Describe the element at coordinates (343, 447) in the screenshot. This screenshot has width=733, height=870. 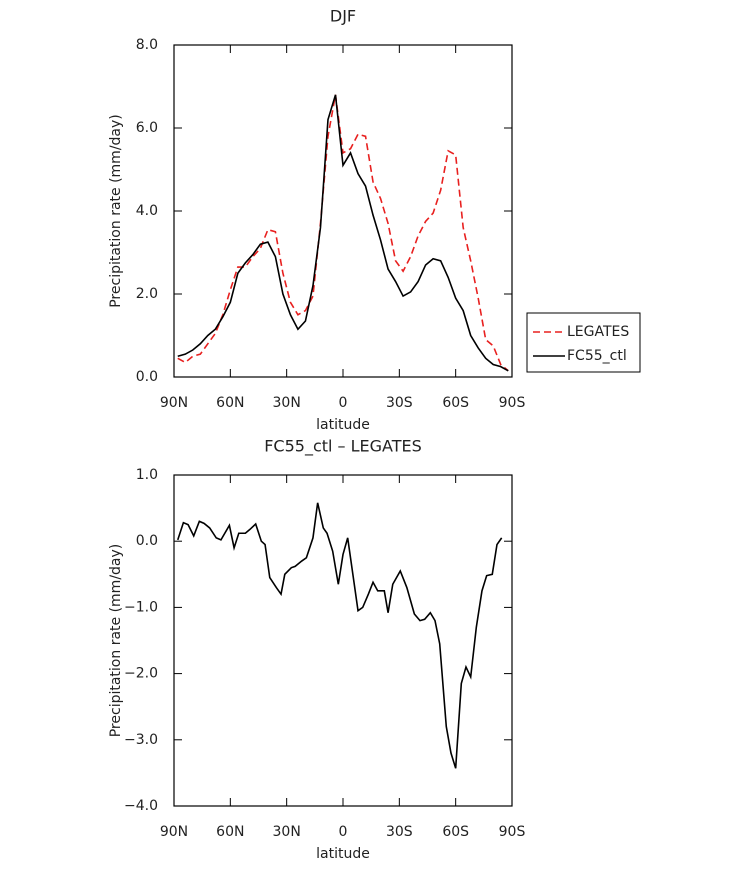
I see `chart-title: FC55_ctl – LEGATES` at that location.